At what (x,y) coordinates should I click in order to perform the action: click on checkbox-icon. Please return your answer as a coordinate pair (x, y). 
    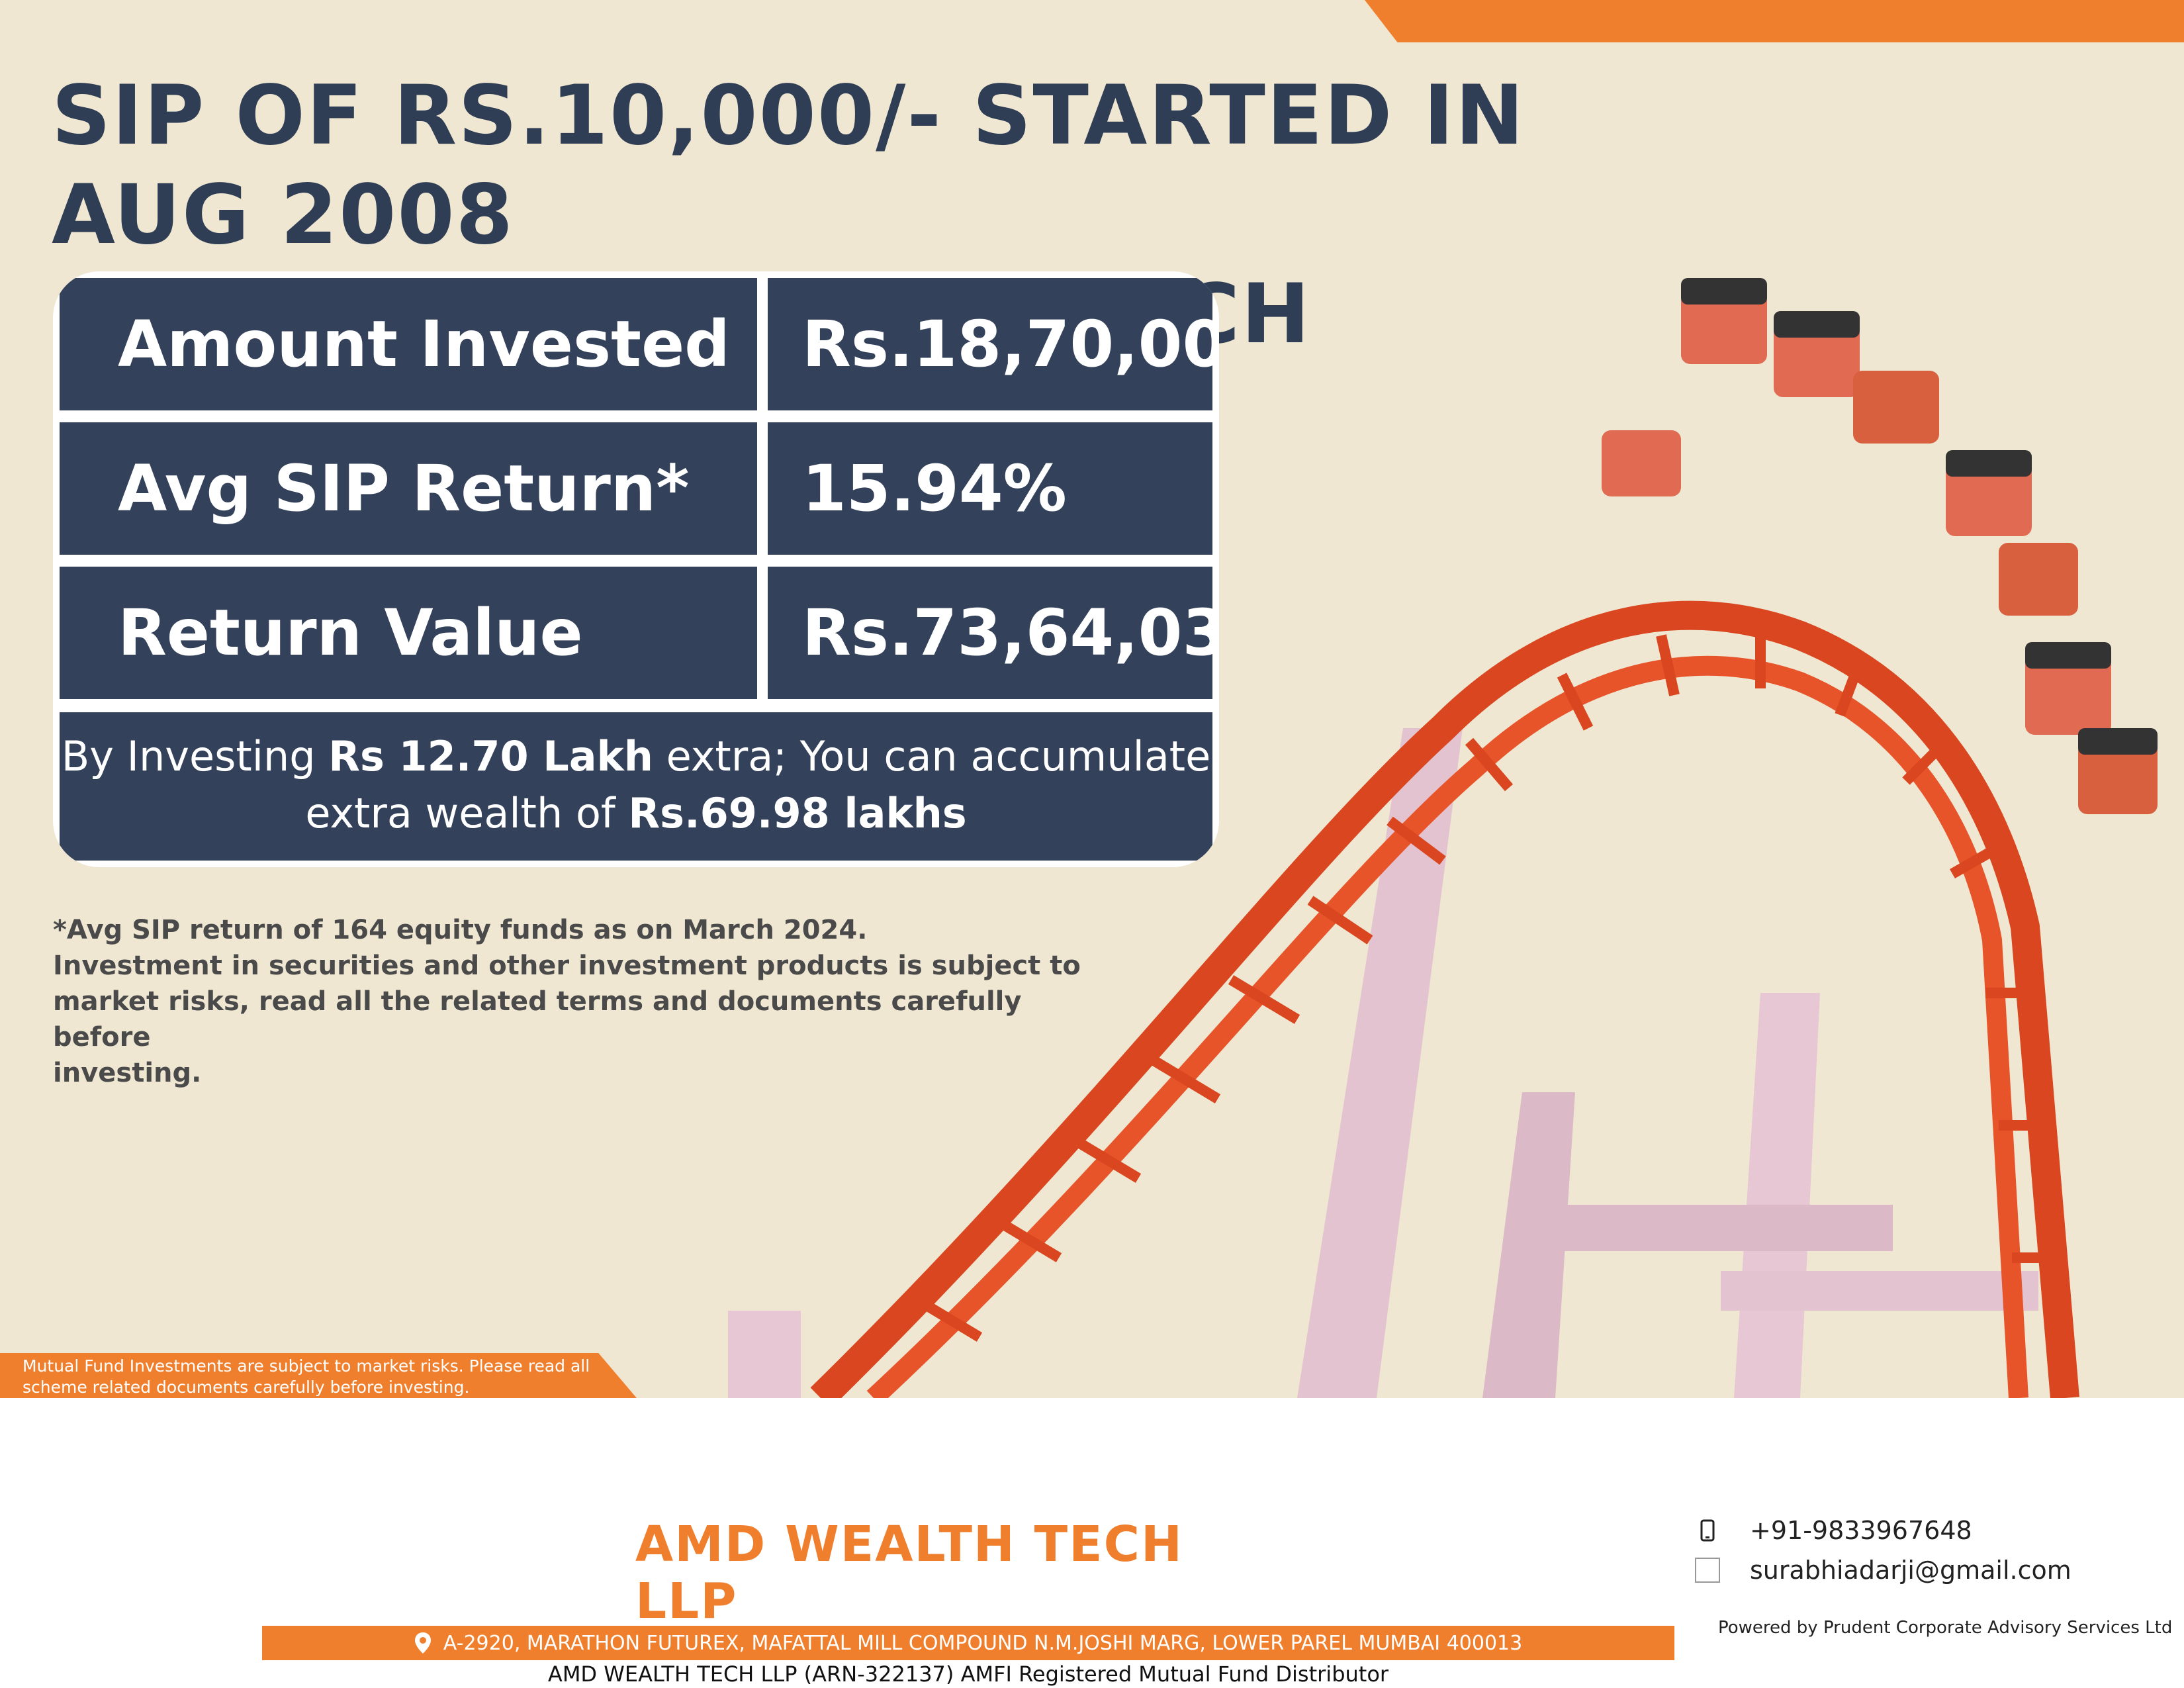
    Looking at the image, I should click on (1707, 1570).